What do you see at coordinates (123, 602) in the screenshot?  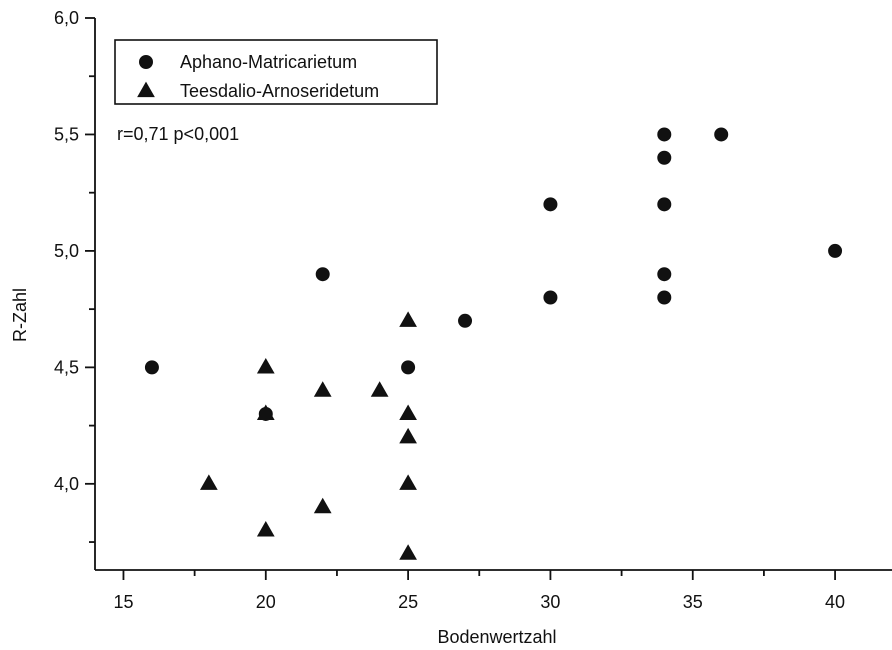 I see `x-tick-label: 15` at bounding box center [123, 602].